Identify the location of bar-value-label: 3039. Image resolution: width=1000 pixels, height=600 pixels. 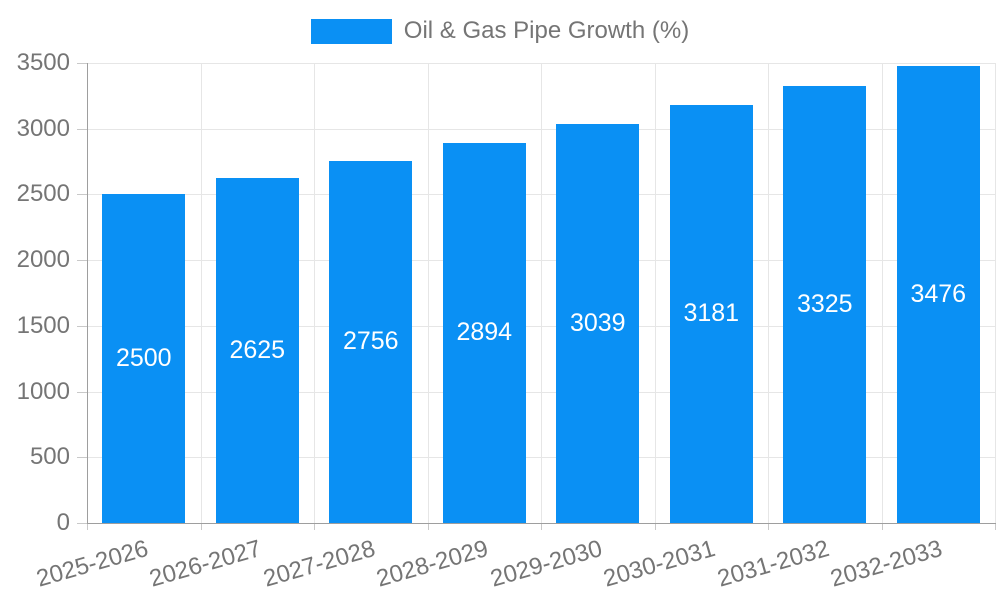
(597, 322).